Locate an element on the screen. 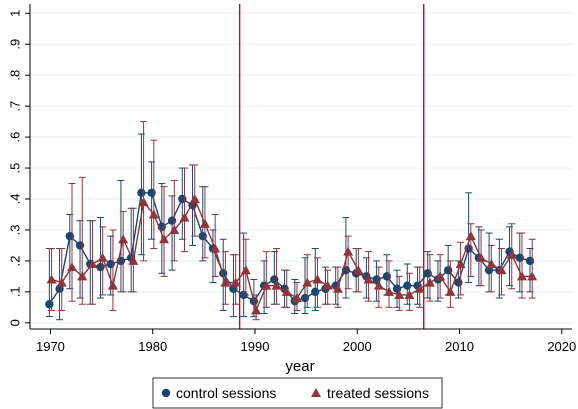  x-axis-title: year is located at coordinates (299, 366).